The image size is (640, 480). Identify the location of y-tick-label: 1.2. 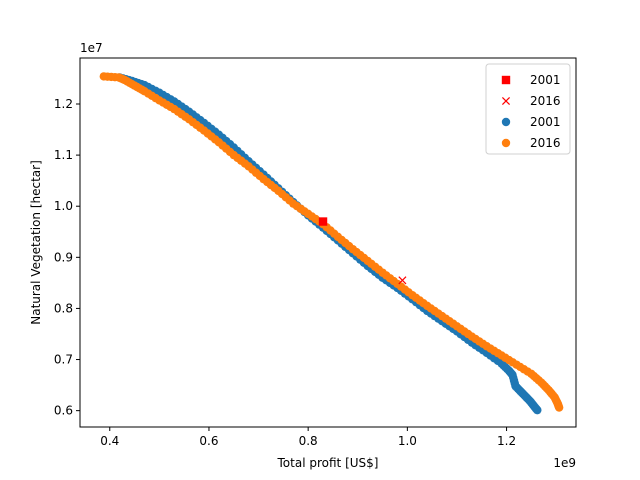
(63, 104).